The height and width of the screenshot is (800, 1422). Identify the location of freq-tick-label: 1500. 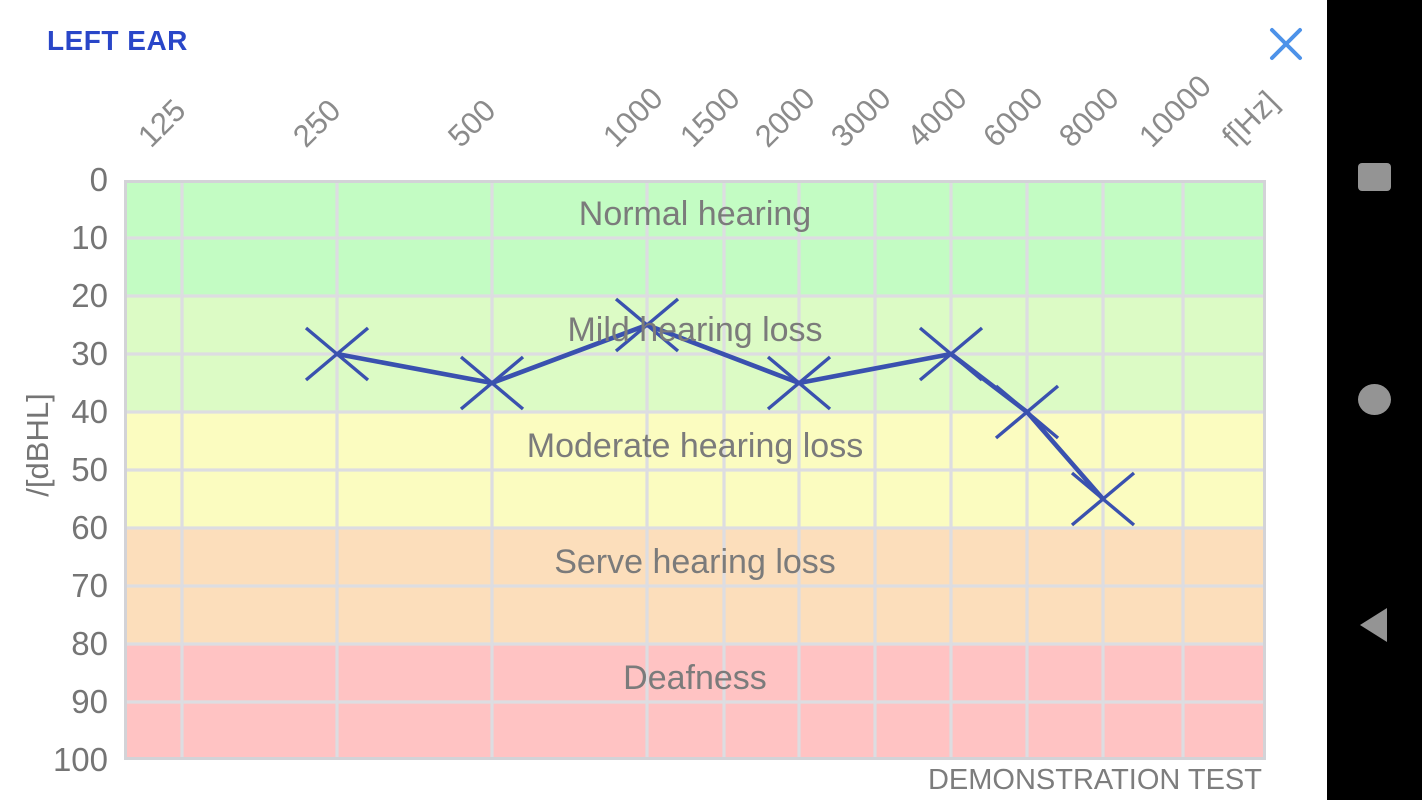
(710, 117).